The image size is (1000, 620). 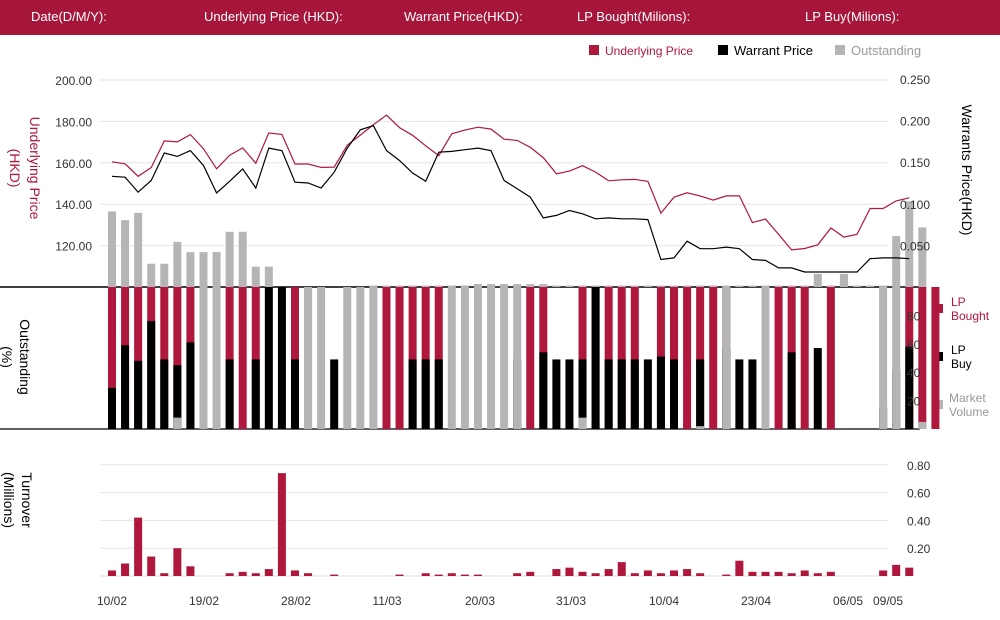 What do you see at coordinates (969, 412) in the screenshot?
I see `market-volume-legend-label-2: Volume` at bounding box center [969, 412].